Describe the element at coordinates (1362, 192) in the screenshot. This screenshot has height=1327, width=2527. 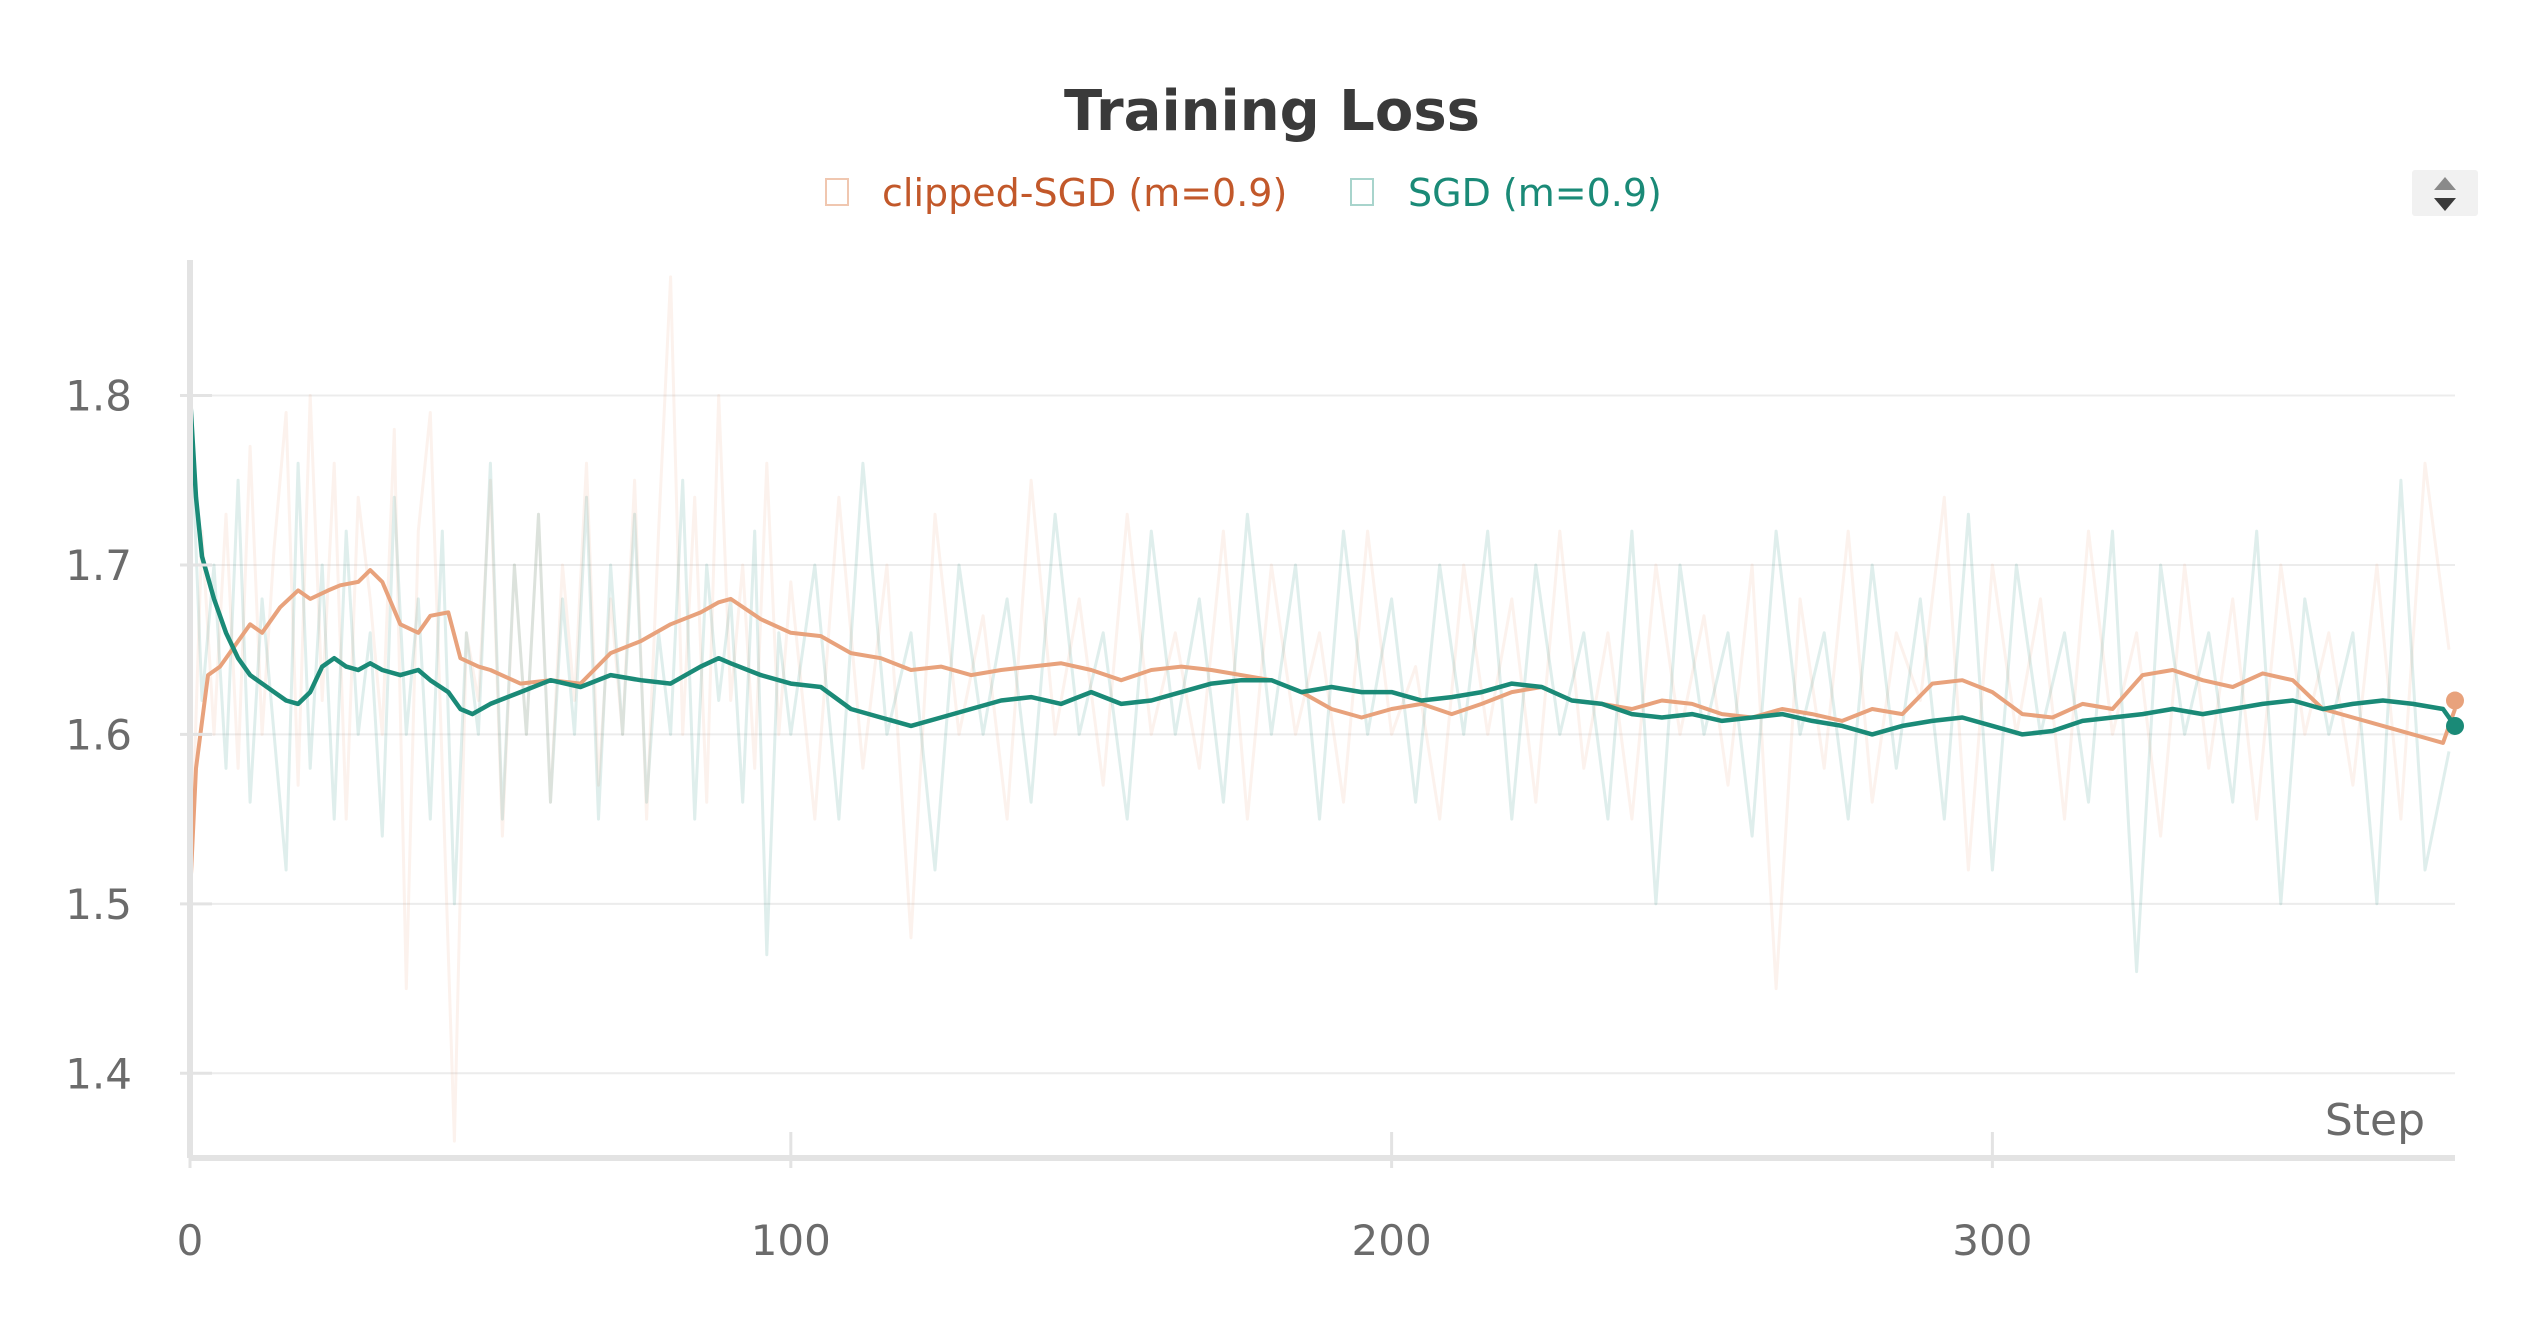
I see `legend-swatch-sgd` at that location.